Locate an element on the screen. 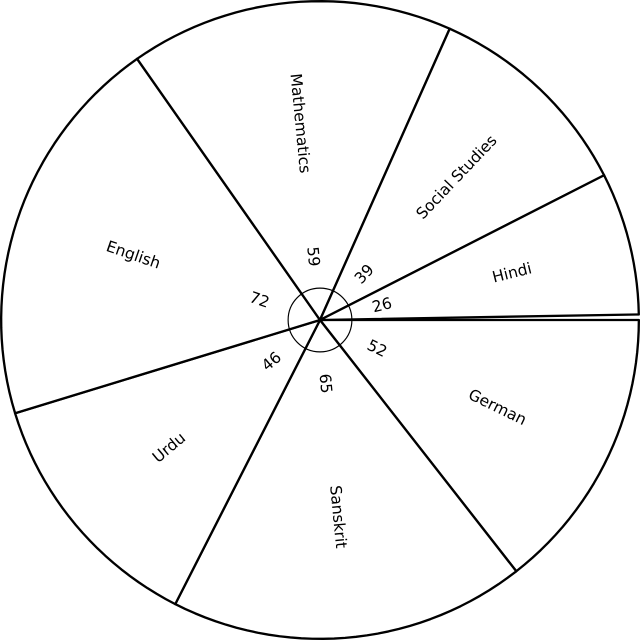 The width and height of the screenshot is (640, 640). data-label: 59 is located at coordinates (313, 257).